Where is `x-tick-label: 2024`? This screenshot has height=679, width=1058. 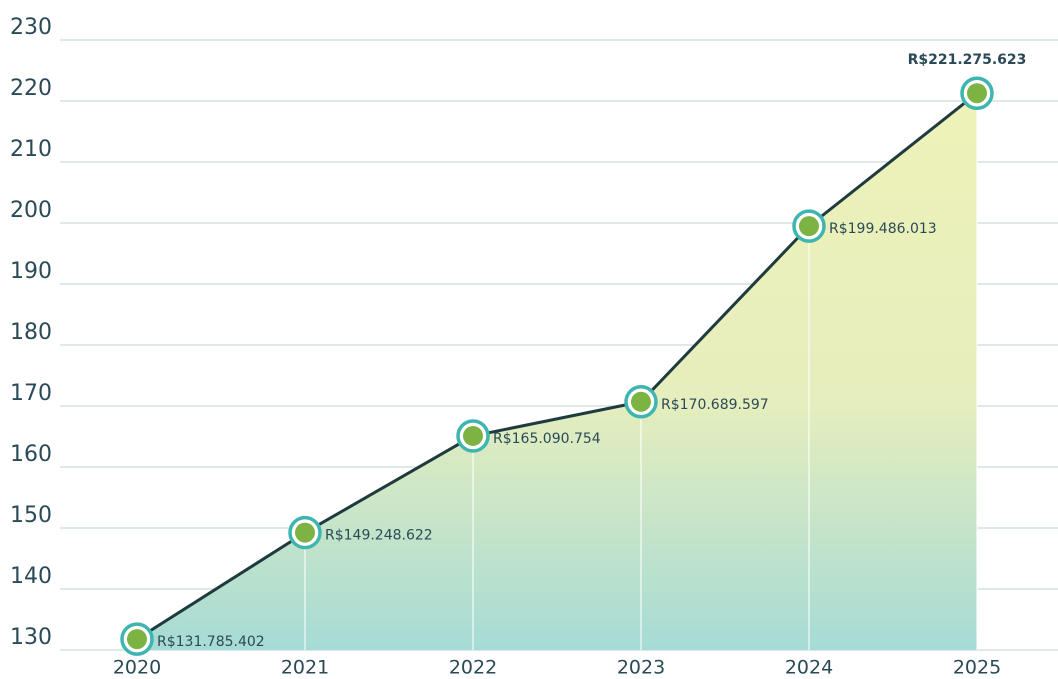
x-tick-label: 2024 is located at coordinates (809, 668).